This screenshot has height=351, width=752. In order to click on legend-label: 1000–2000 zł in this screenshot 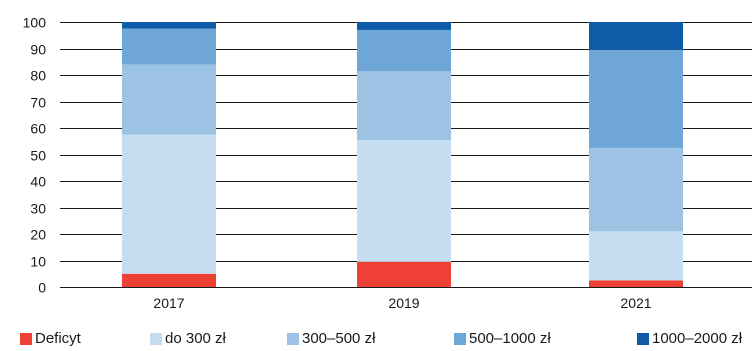, I will do `click(697, 338)`.